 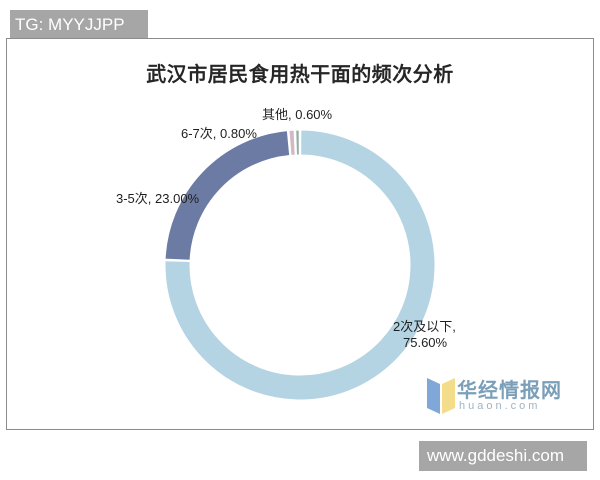 What do you see at coordinates (424, 326) in the screenshot?
I see `label-2-or-less: 2次及以下,` at bounding box center [424, 326].